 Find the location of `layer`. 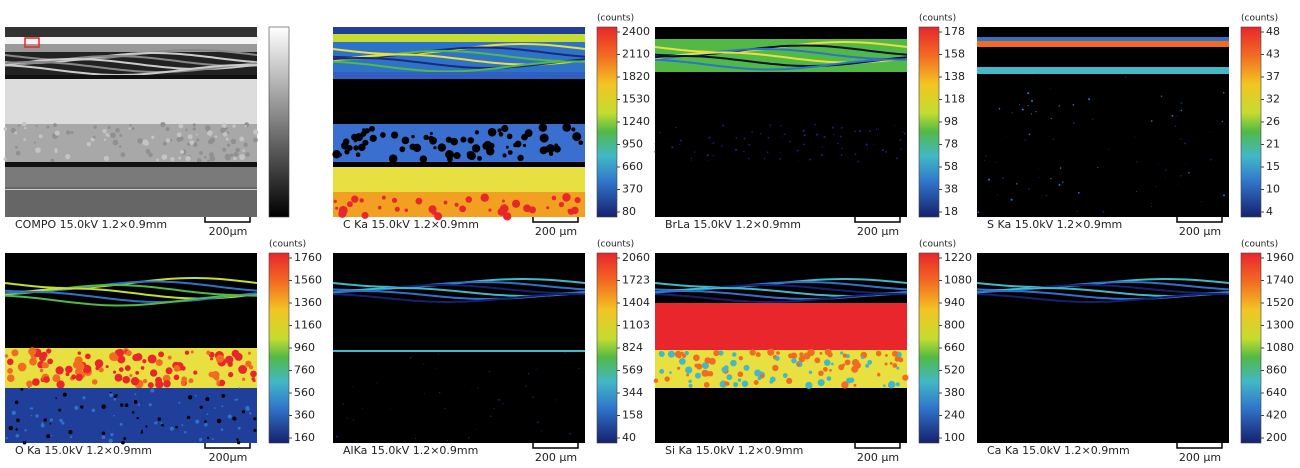

layer is located at coordinates (459, 348).